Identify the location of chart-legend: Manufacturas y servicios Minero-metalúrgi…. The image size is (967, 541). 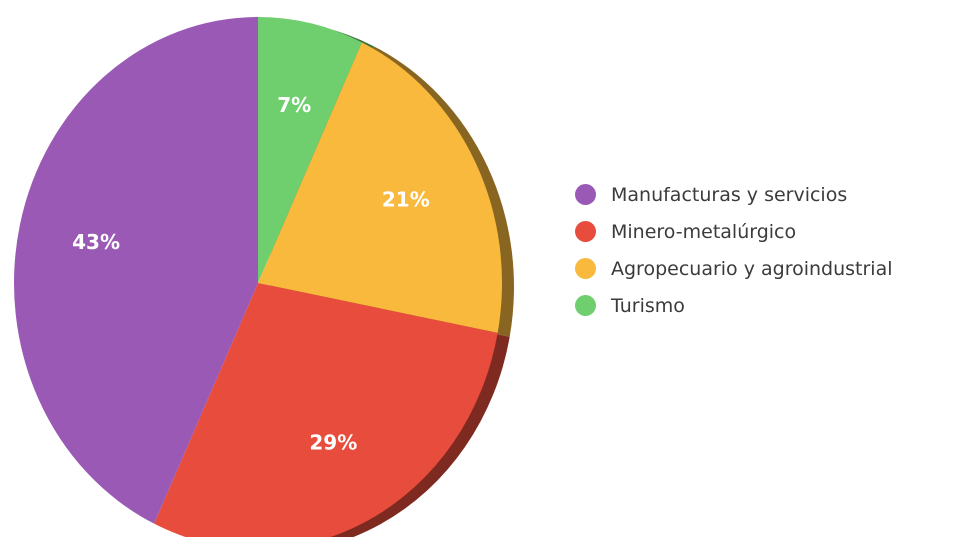
(734, 250).